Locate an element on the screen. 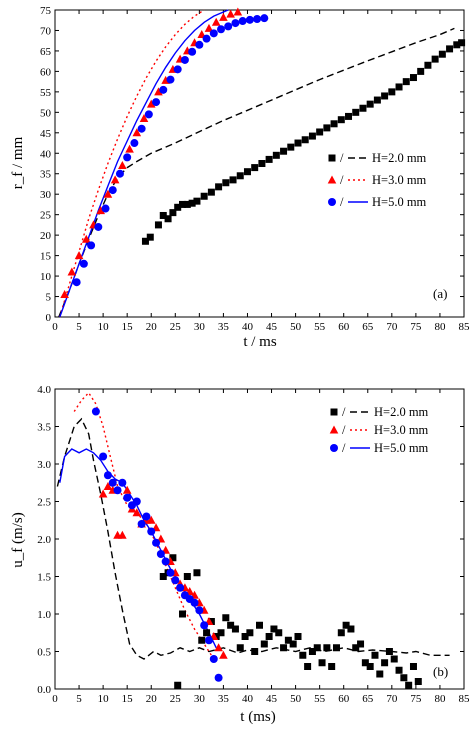  y-tick-label: 50 is located at coordinates (46, 113).